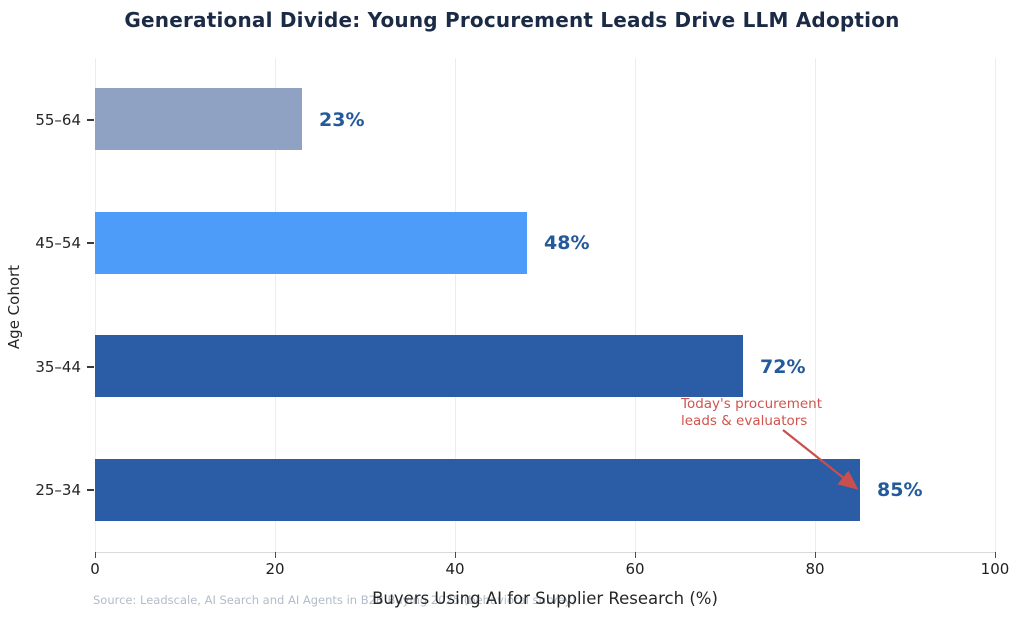  Describe the element at coordinates (752, 404) in the screenshot. I see `annotation-line-1: Today's procurement` at that location.